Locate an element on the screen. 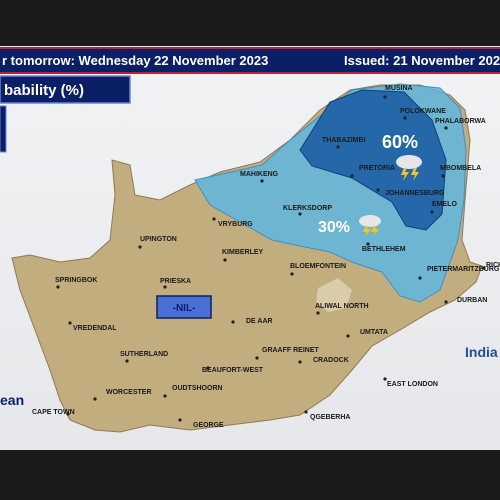 This screenshot has width=500, height=500. city-label: SPRINGBOK is located at coordinates (76, 280).